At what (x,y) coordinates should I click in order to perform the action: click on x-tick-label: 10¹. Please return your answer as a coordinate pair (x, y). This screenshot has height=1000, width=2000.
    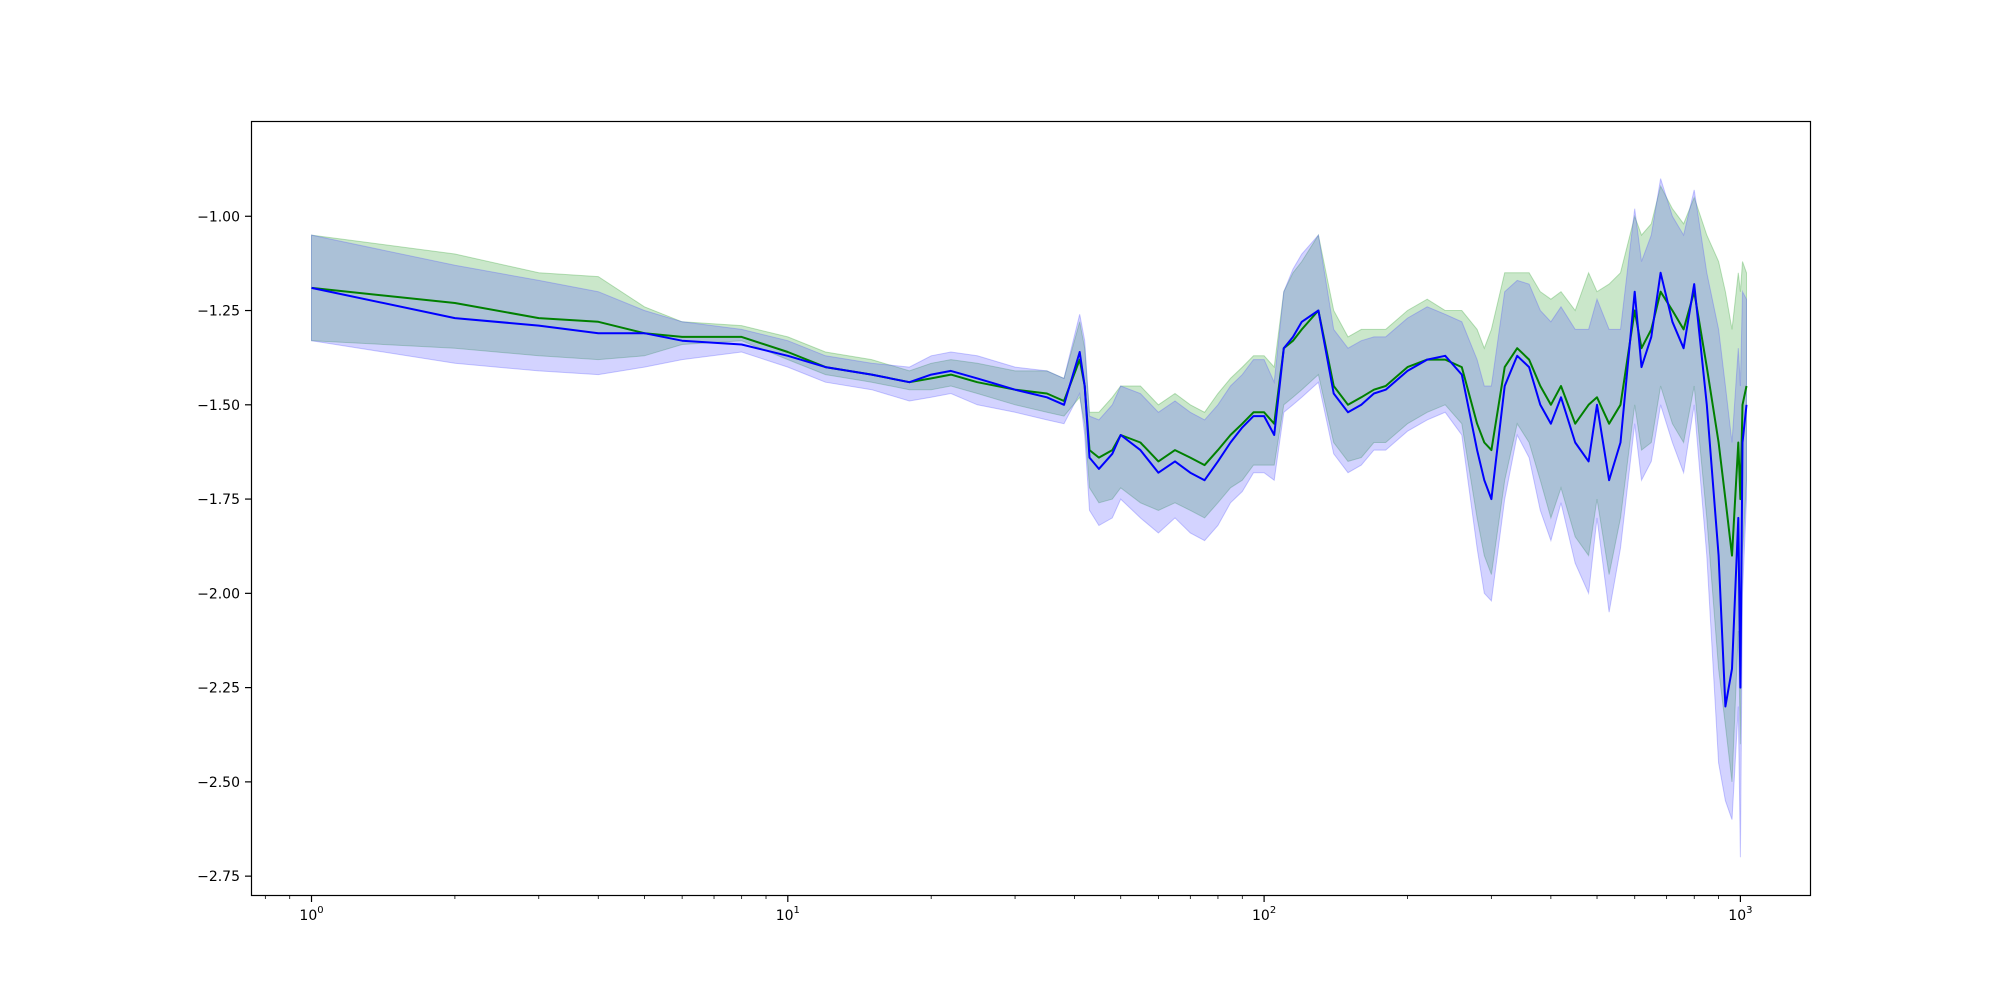
    Looking at the image, I should click on (788, 914).